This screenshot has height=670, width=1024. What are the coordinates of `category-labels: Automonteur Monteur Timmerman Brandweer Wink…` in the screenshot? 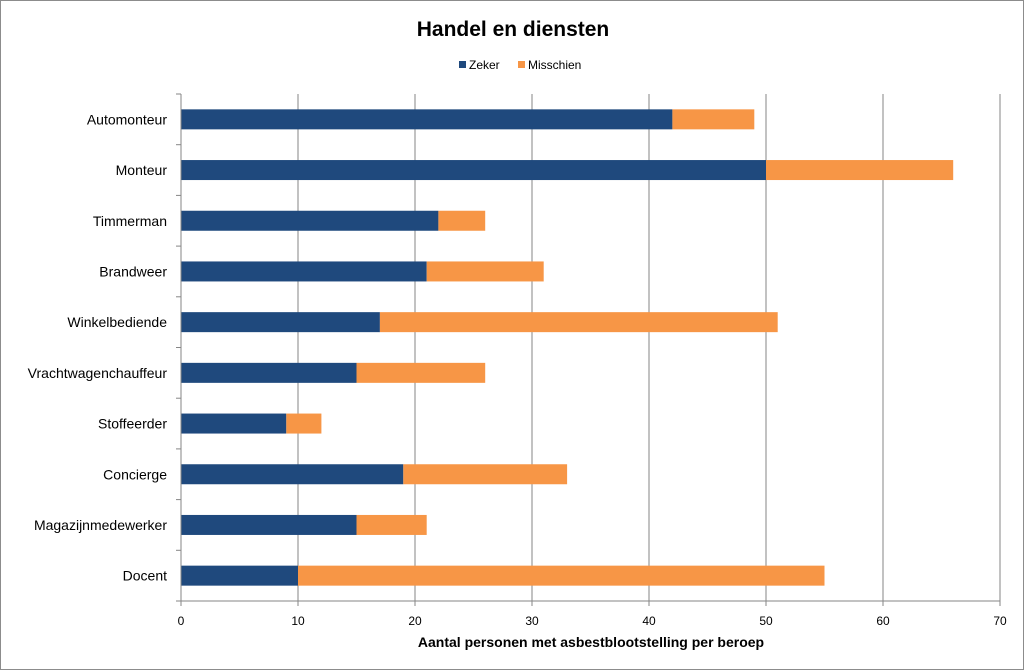 It's located at (98, 347).